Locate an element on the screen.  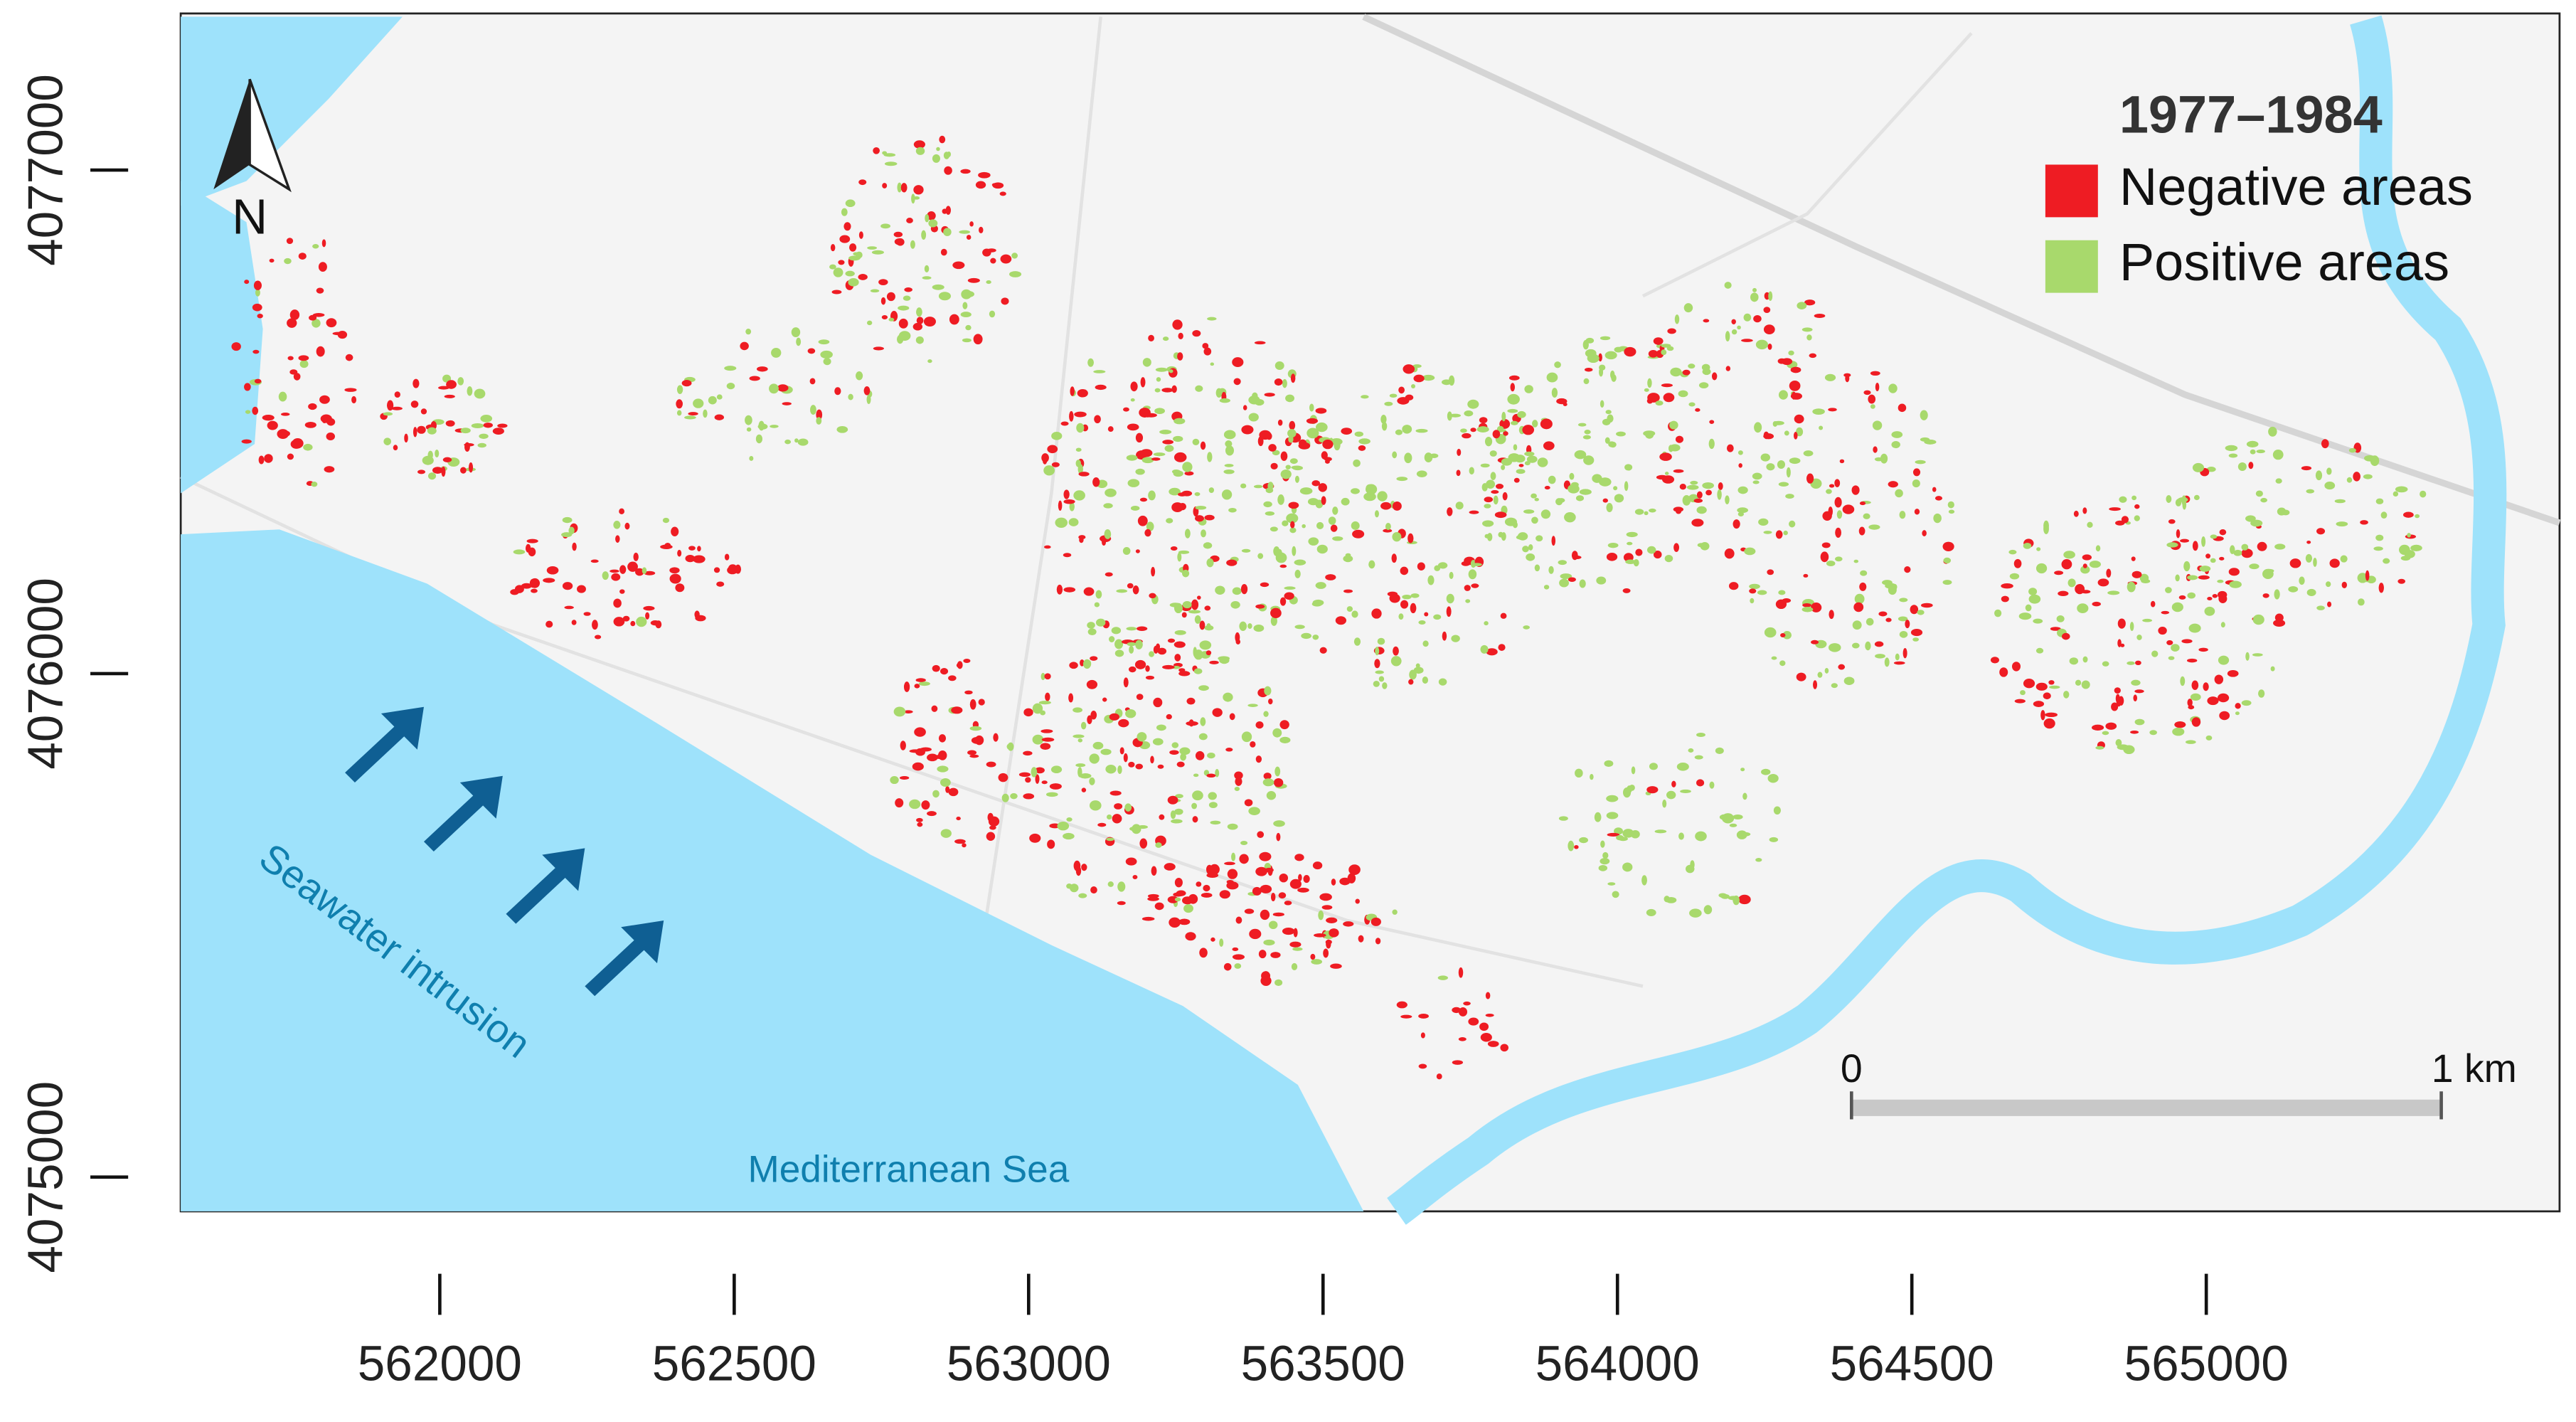
arrow is located at coordinates (384, 744).